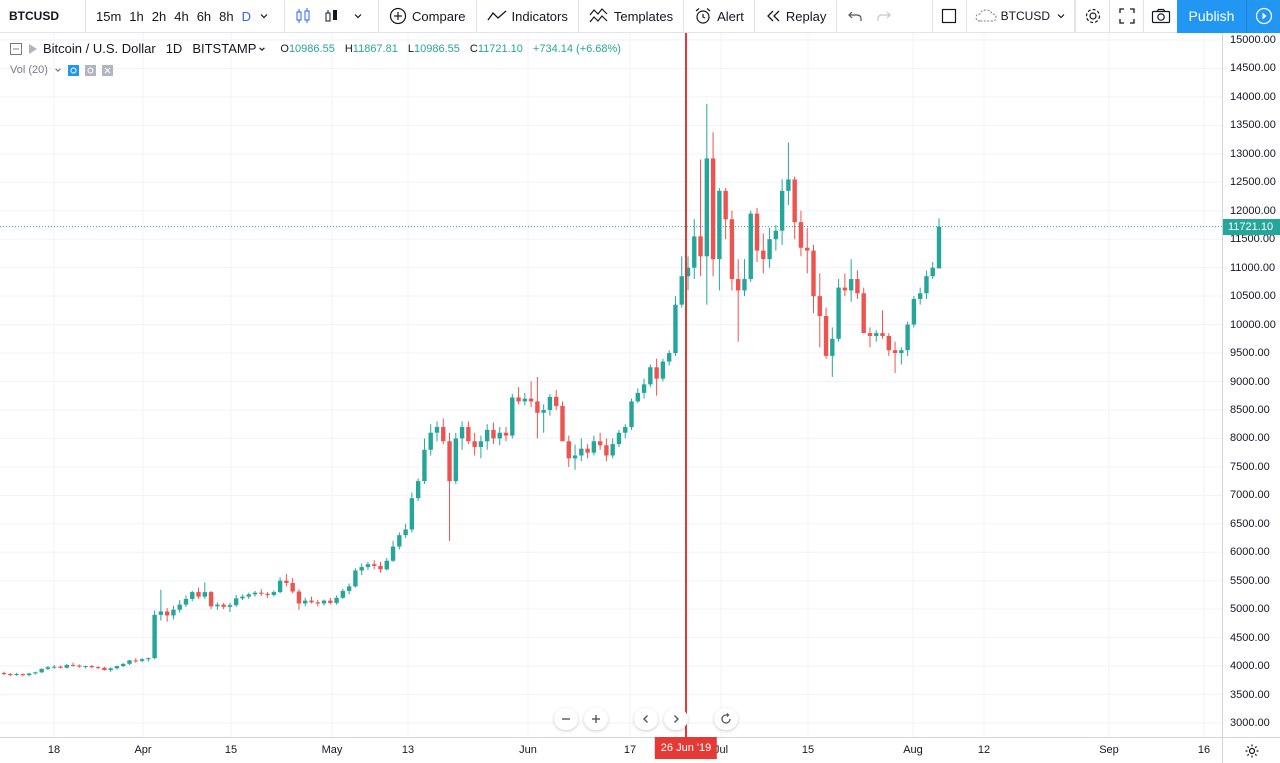  What do you see at coordinates (1109, 750) in the screenshot?
I see `time-tick-label: Sep` at bounding box center [1109, 750].